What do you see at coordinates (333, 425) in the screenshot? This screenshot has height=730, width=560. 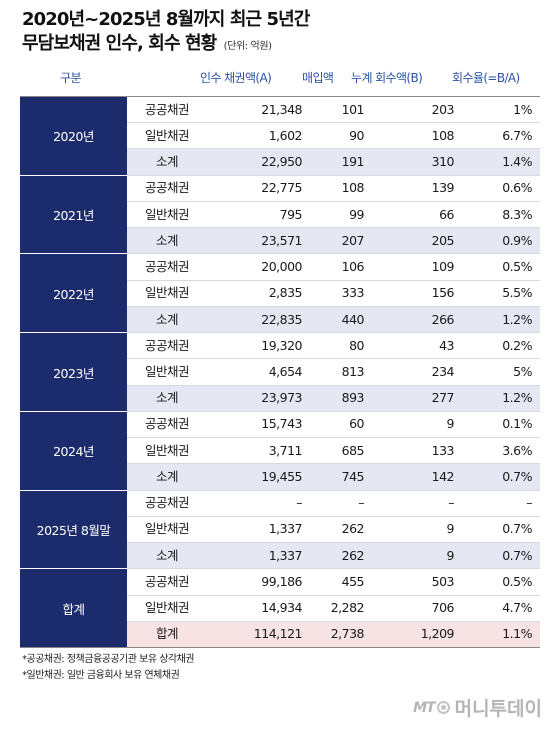 I see `table-row: 공공채권 15,743 60 9 0.1%` at bounding box center [333, 425].